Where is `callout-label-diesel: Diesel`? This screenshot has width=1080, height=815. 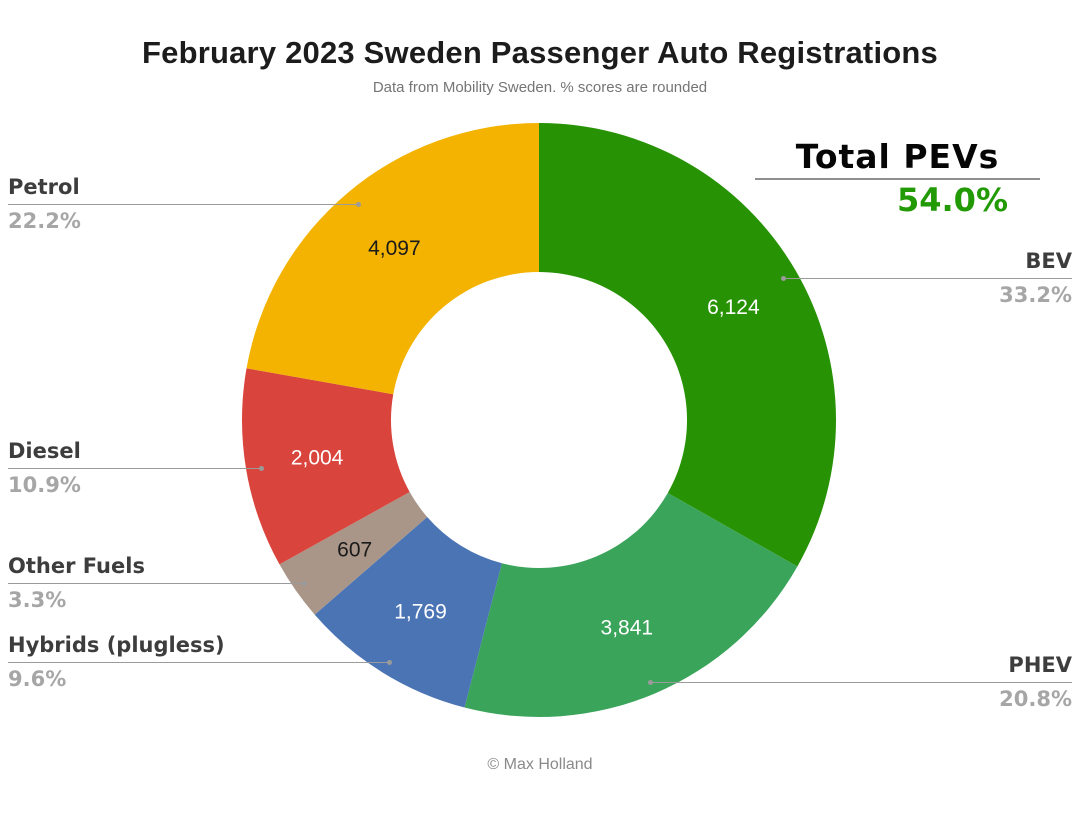
callout-label-diesel: Diesel is located at coordinates (44, 451).